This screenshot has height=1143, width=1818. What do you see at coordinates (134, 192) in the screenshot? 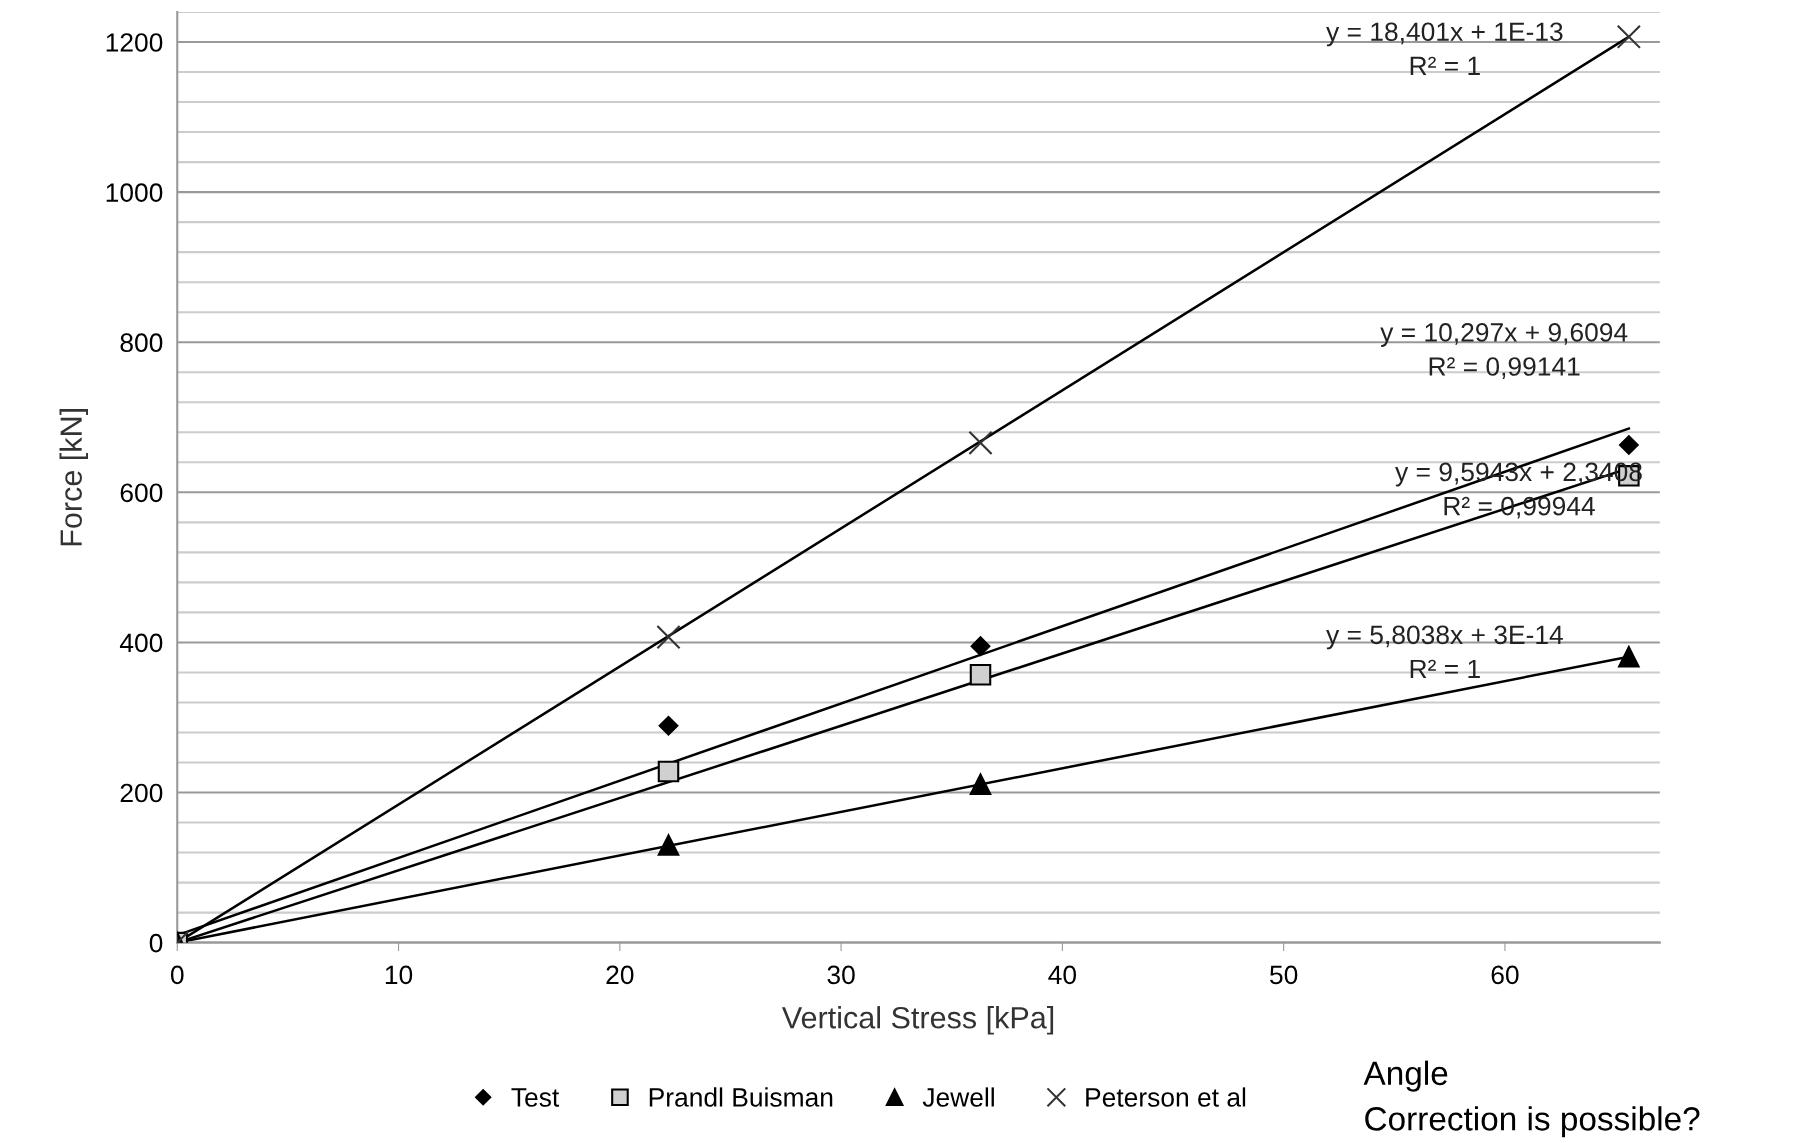
I see `y-tick-label: 1000` at bounding box center [134, 192].